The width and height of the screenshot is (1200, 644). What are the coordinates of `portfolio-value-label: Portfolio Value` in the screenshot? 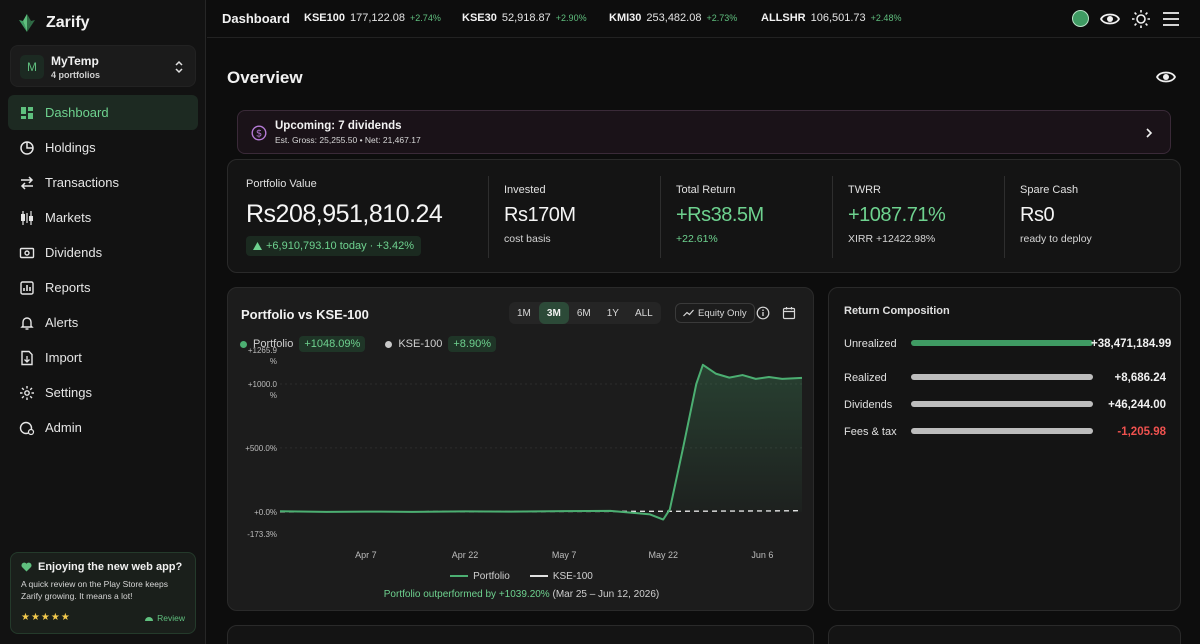 It's located at (281, 184).